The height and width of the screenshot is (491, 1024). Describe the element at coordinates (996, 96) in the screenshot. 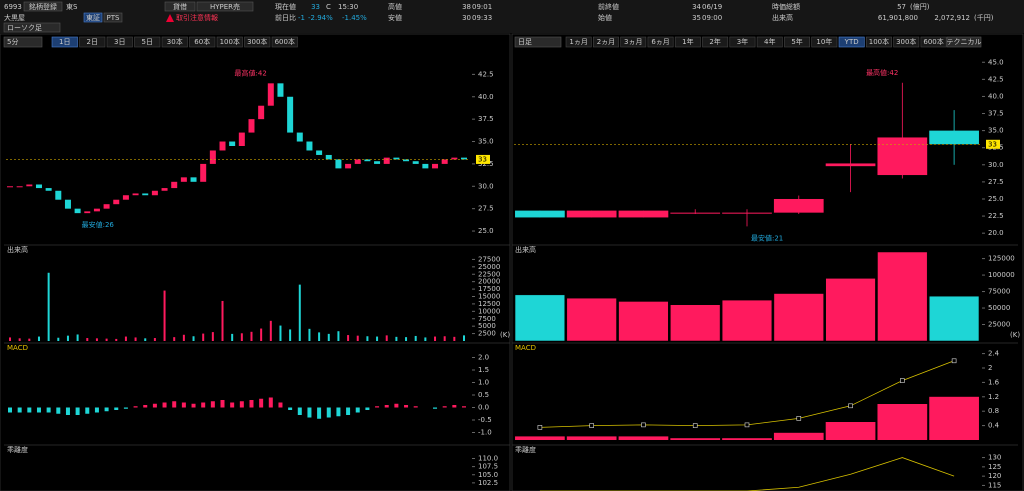

I see `y-tick-label: 40.0` at that location.